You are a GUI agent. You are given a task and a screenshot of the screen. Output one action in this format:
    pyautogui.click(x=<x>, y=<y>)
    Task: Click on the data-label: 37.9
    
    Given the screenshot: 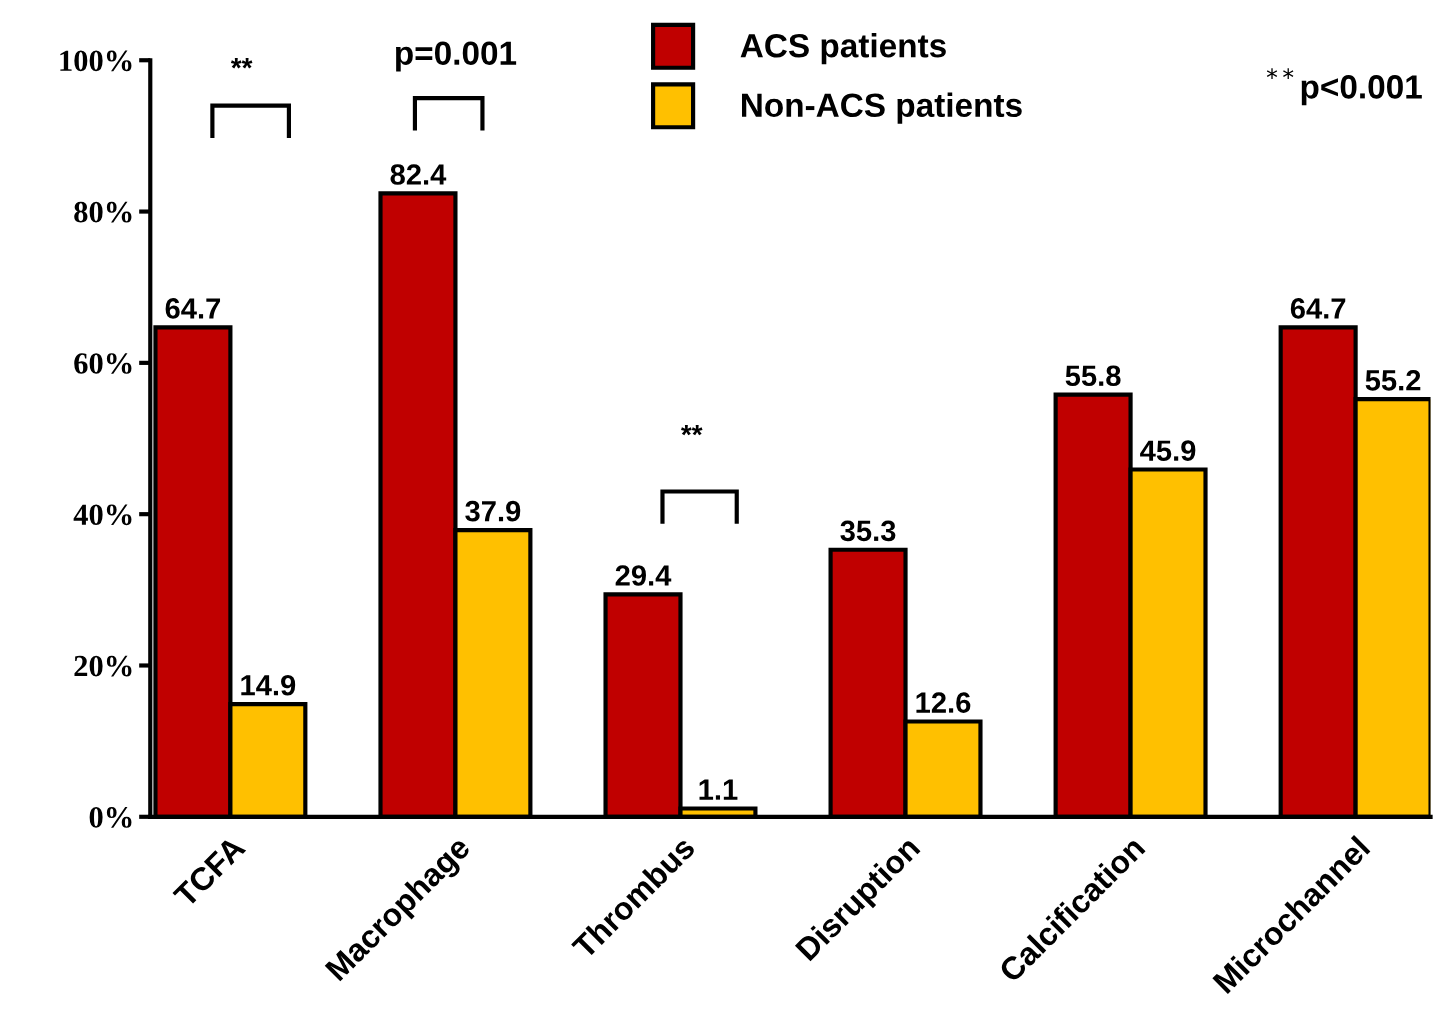 What is the action you would take?
    pyautogui.click(x=493, y=511)
    